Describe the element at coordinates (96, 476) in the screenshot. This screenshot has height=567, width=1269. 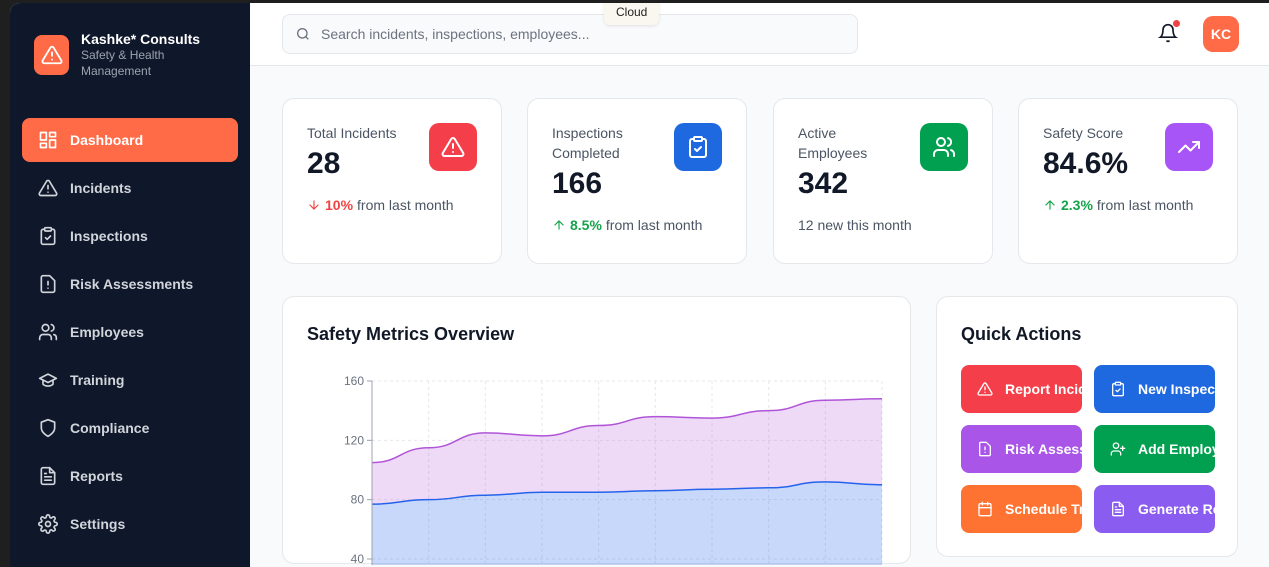
I see `sidebar-item-label: Reports` at that location.